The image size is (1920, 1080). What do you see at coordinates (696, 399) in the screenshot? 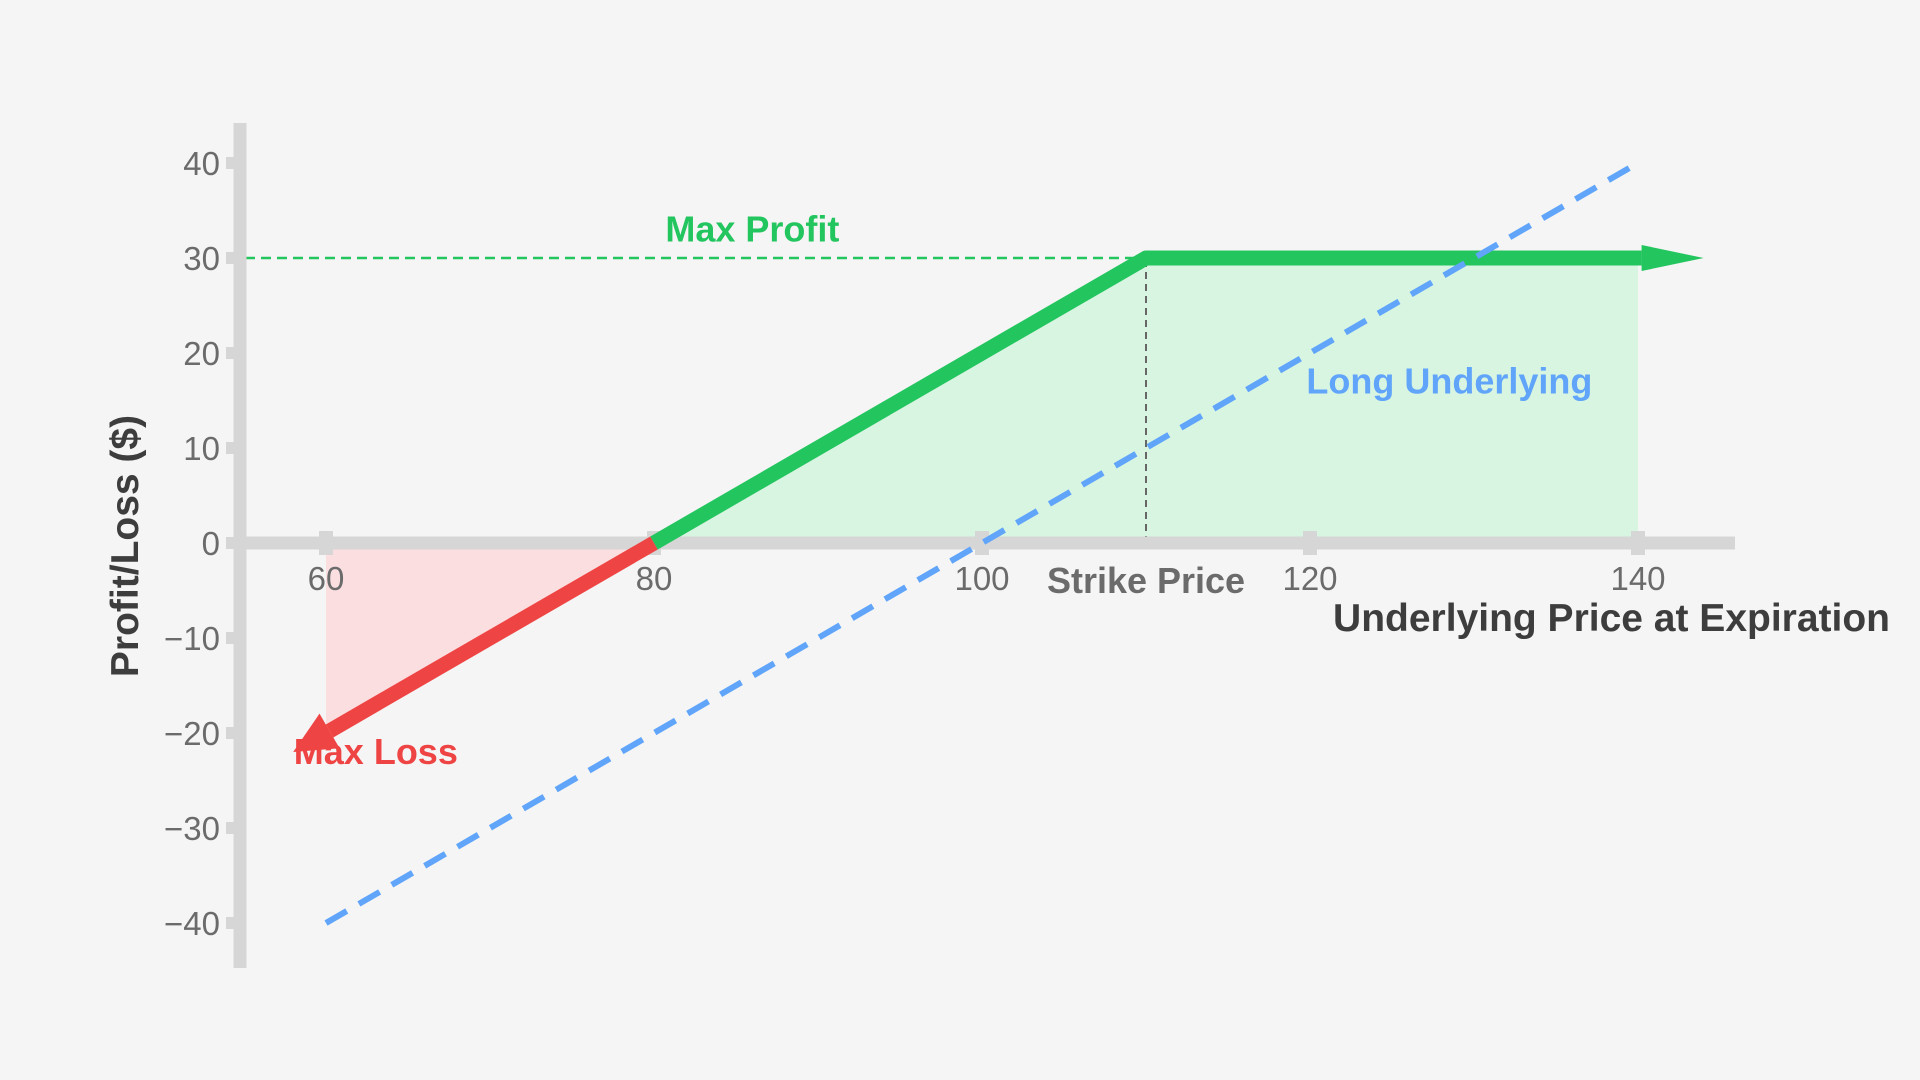
I see `reference-lines` at bounding box center [696, 399].